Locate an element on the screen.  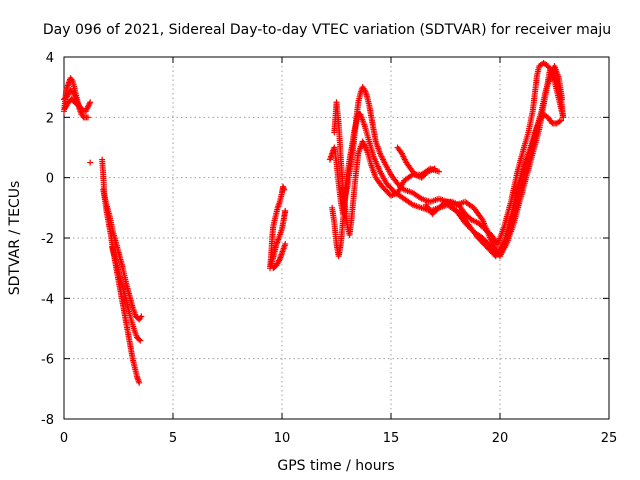
x-tick-label: 0 is located at coordinates (64, 438).